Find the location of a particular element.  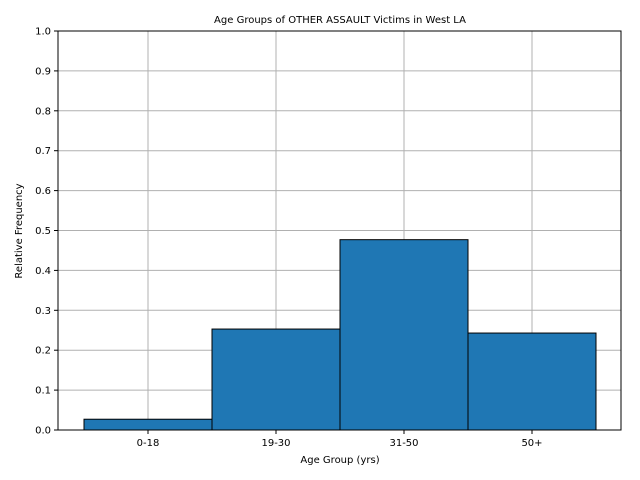

y-tick-label: 0.5 is located at coordinates (43, 231).